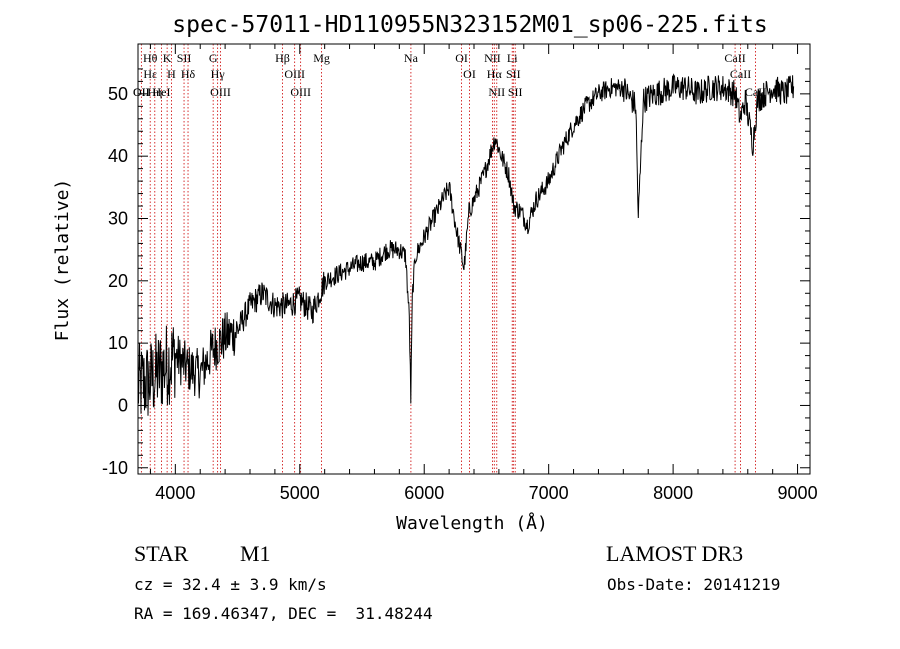 Image resolution: width=900 pixels, height=649 pixels. What do you see at coordinates (283, 613) in the screenshot?
I see `ra-dec-coordinates: RA = 169.46347, DEC = 31.48244` at bounding box center [283, 613].